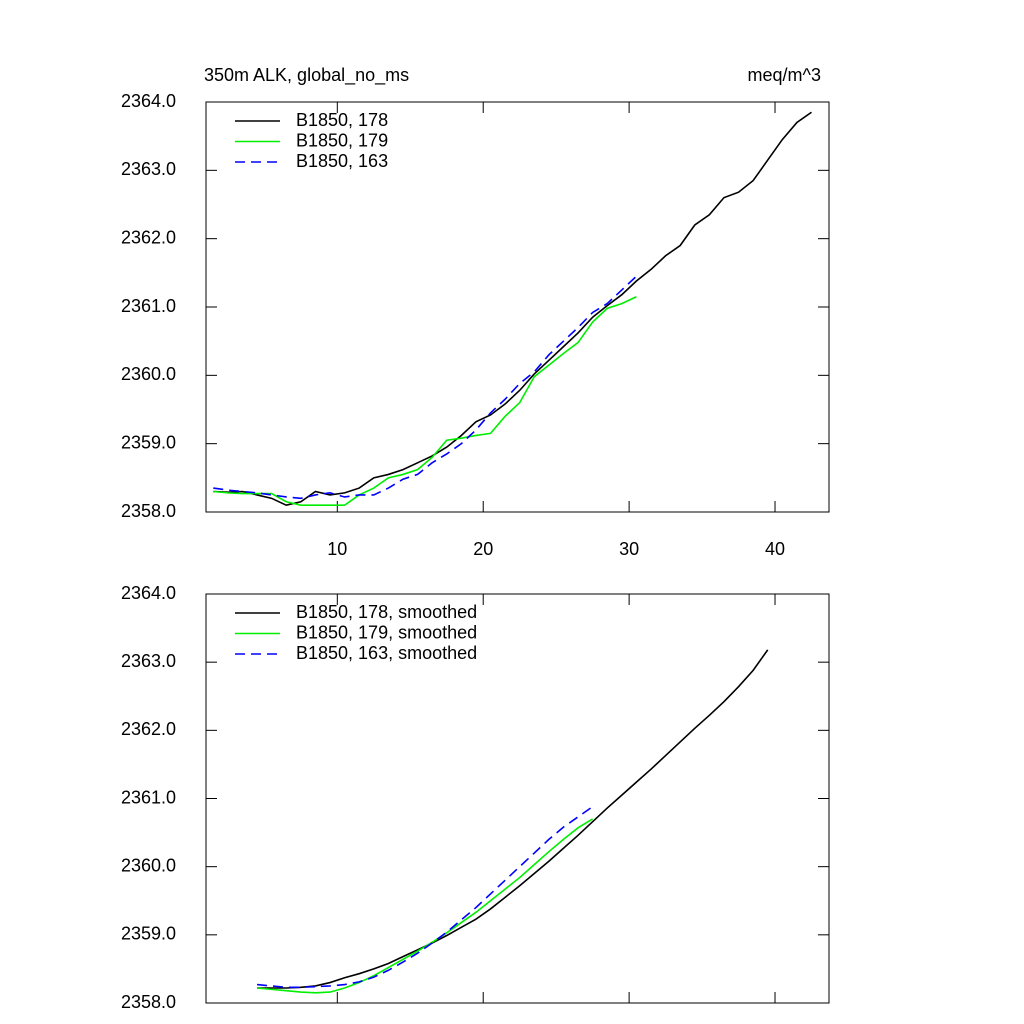  I want to click on legend-label: B1850, 163, smoothed, so click(386, 653).